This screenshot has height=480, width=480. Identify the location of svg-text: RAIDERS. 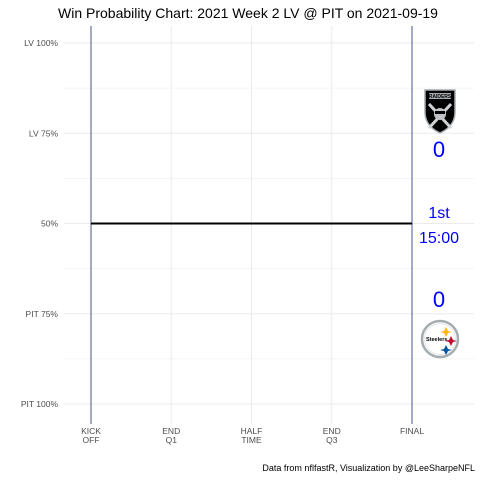
(440, 97).